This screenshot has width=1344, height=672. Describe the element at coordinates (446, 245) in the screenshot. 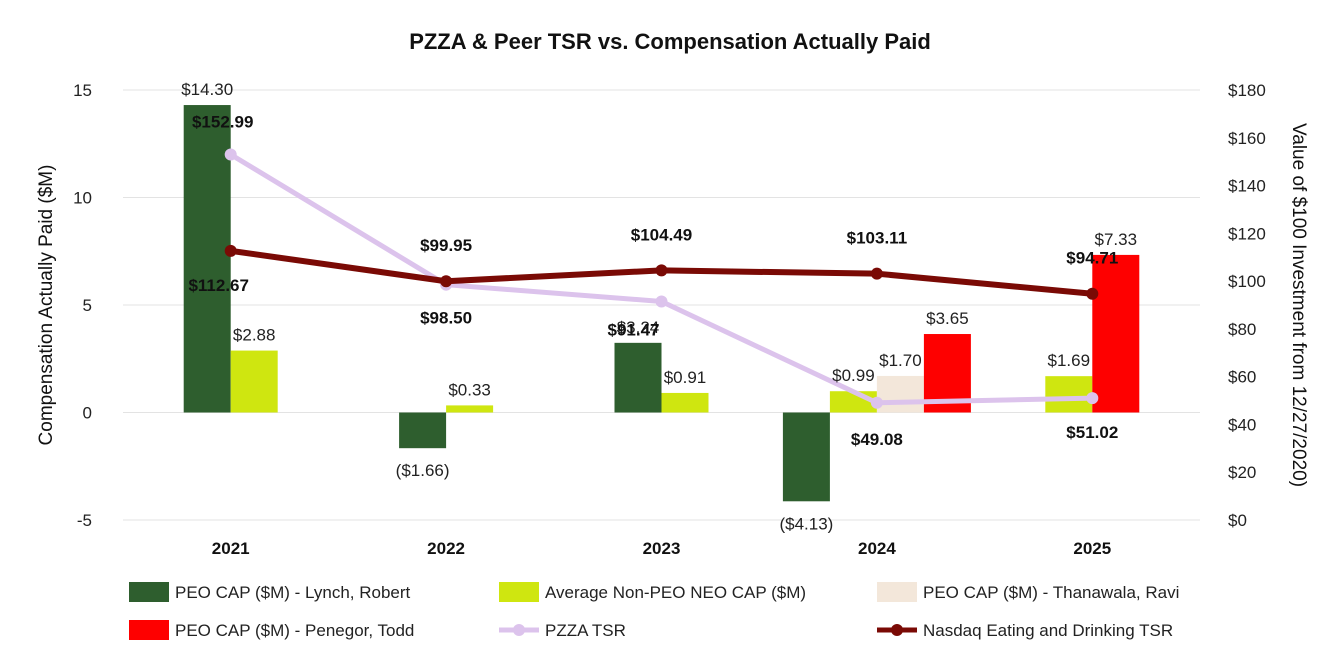

I see `line-data-label: $99.95` at that location.